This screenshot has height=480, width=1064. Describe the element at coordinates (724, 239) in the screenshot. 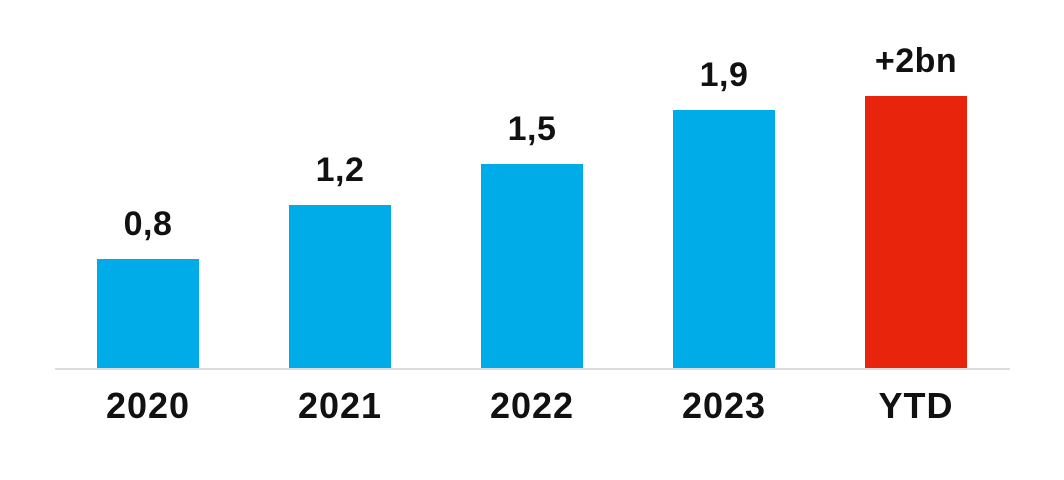

I see `bar-2023` at that location.